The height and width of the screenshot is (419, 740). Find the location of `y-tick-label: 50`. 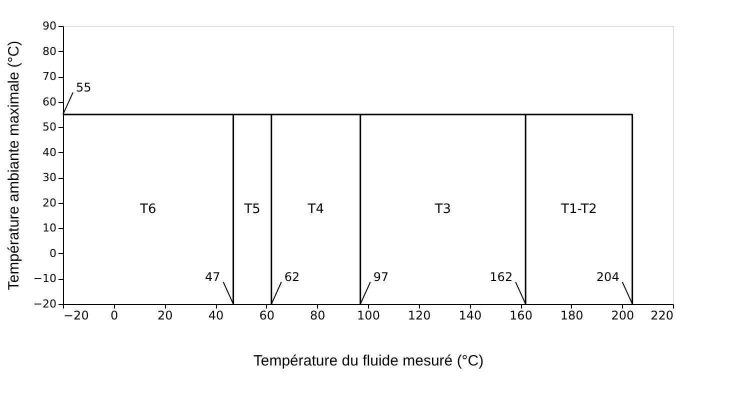

y-tick-label: 50 is located at coordinates (49, 127).